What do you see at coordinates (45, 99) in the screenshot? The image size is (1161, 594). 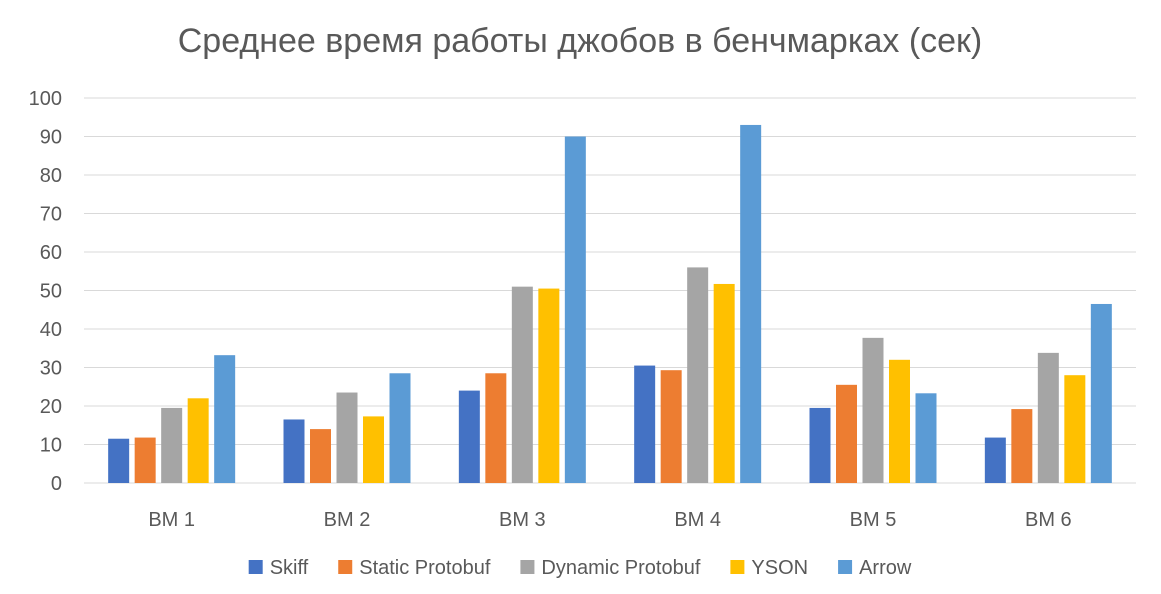 I see `y-tick-label: 100` at bounding box center [45, 99].